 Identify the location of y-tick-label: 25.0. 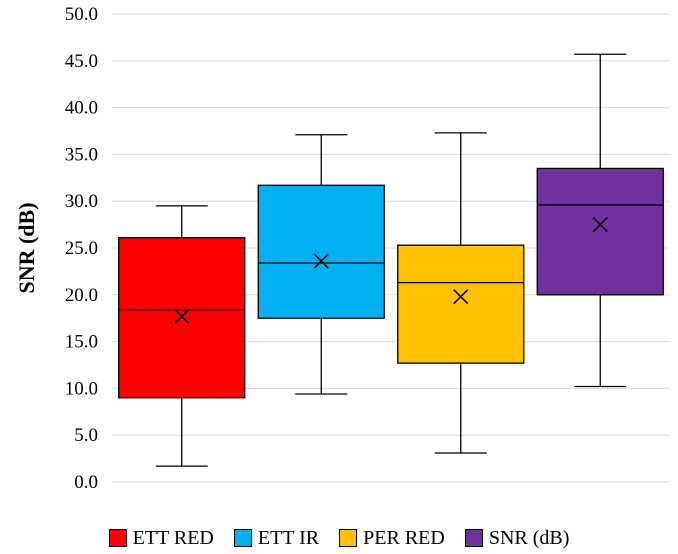
(81, 248).